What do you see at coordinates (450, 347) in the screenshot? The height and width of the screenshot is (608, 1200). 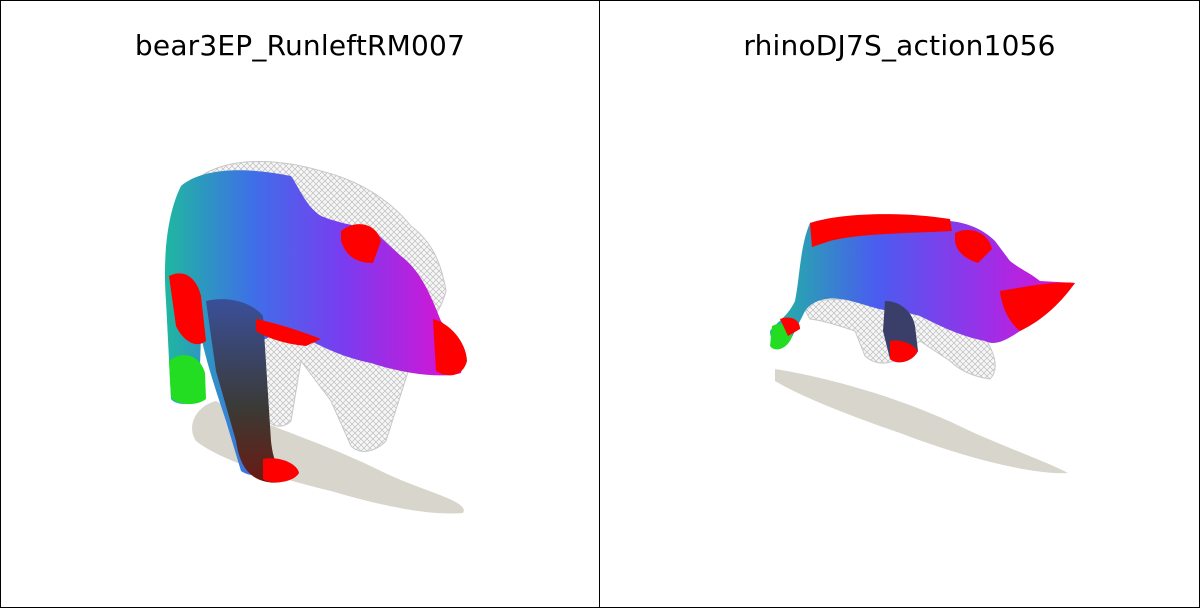 I see `bear-red-snout` at bounding box center [450, 347].